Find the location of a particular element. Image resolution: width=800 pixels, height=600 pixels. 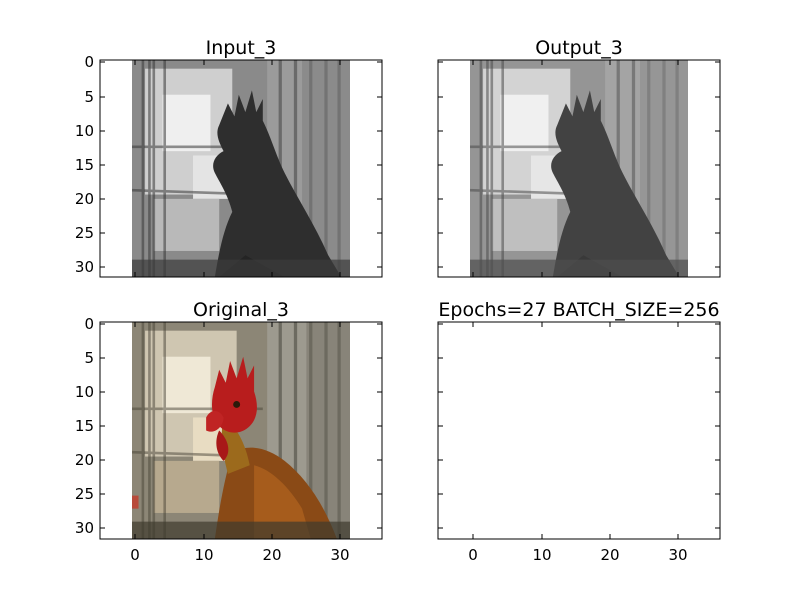

axes-frame-output is located at coordinates (579, 168).